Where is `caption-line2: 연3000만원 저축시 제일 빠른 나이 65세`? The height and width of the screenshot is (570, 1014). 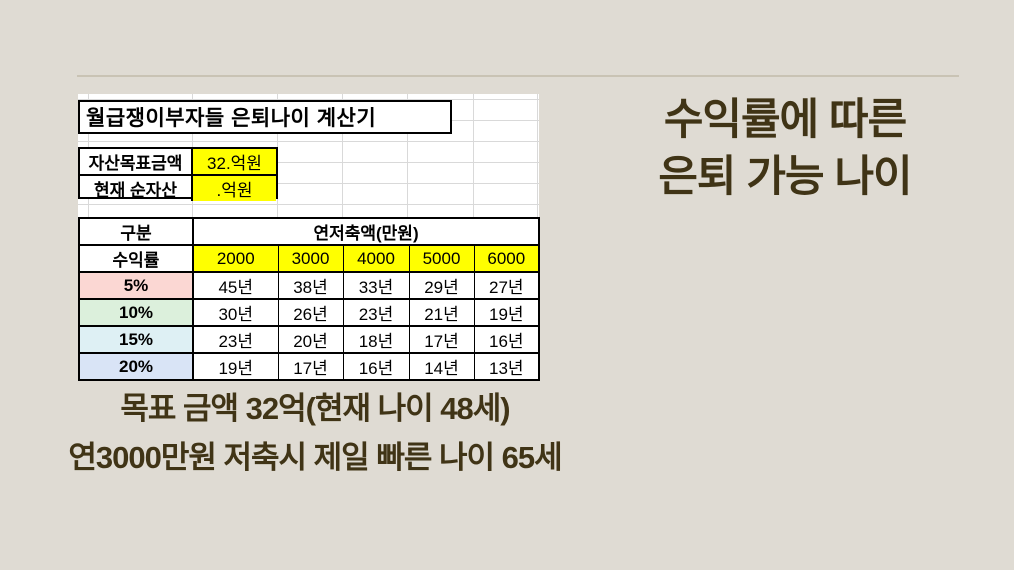 caption-line2: 연3000만원 저축시 제일 빠른 나이 65세 is located at coordinates (315, 457).